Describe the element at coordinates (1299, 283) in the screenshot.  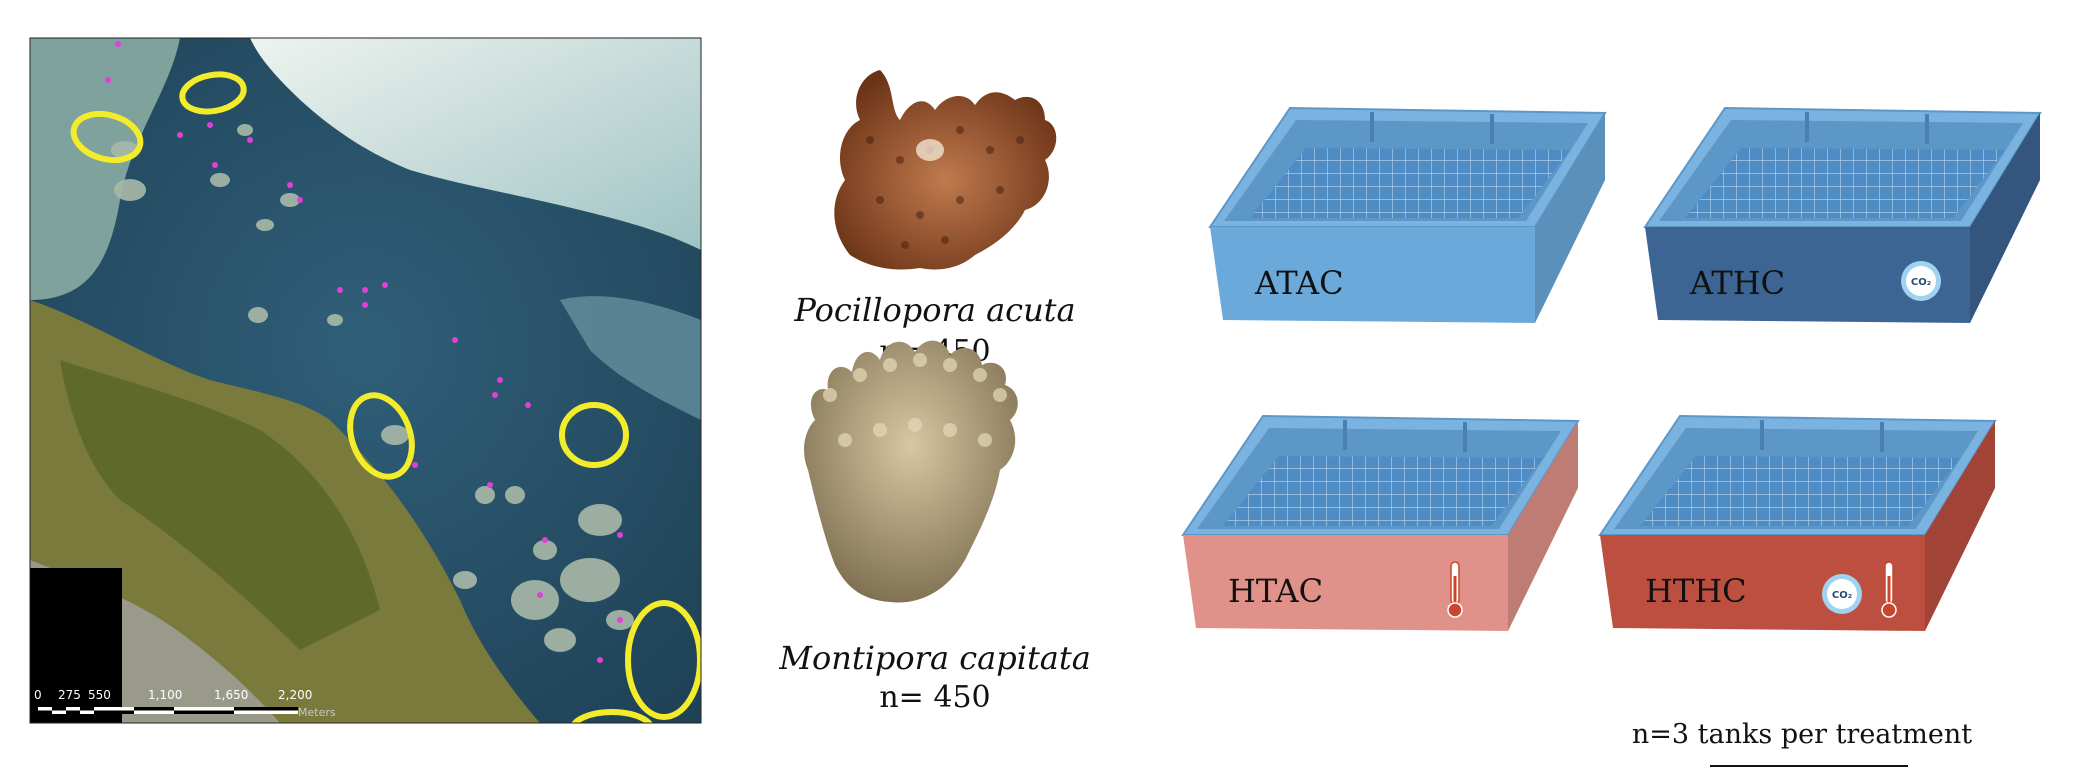
I see `tank-label: ATAC` at that location.